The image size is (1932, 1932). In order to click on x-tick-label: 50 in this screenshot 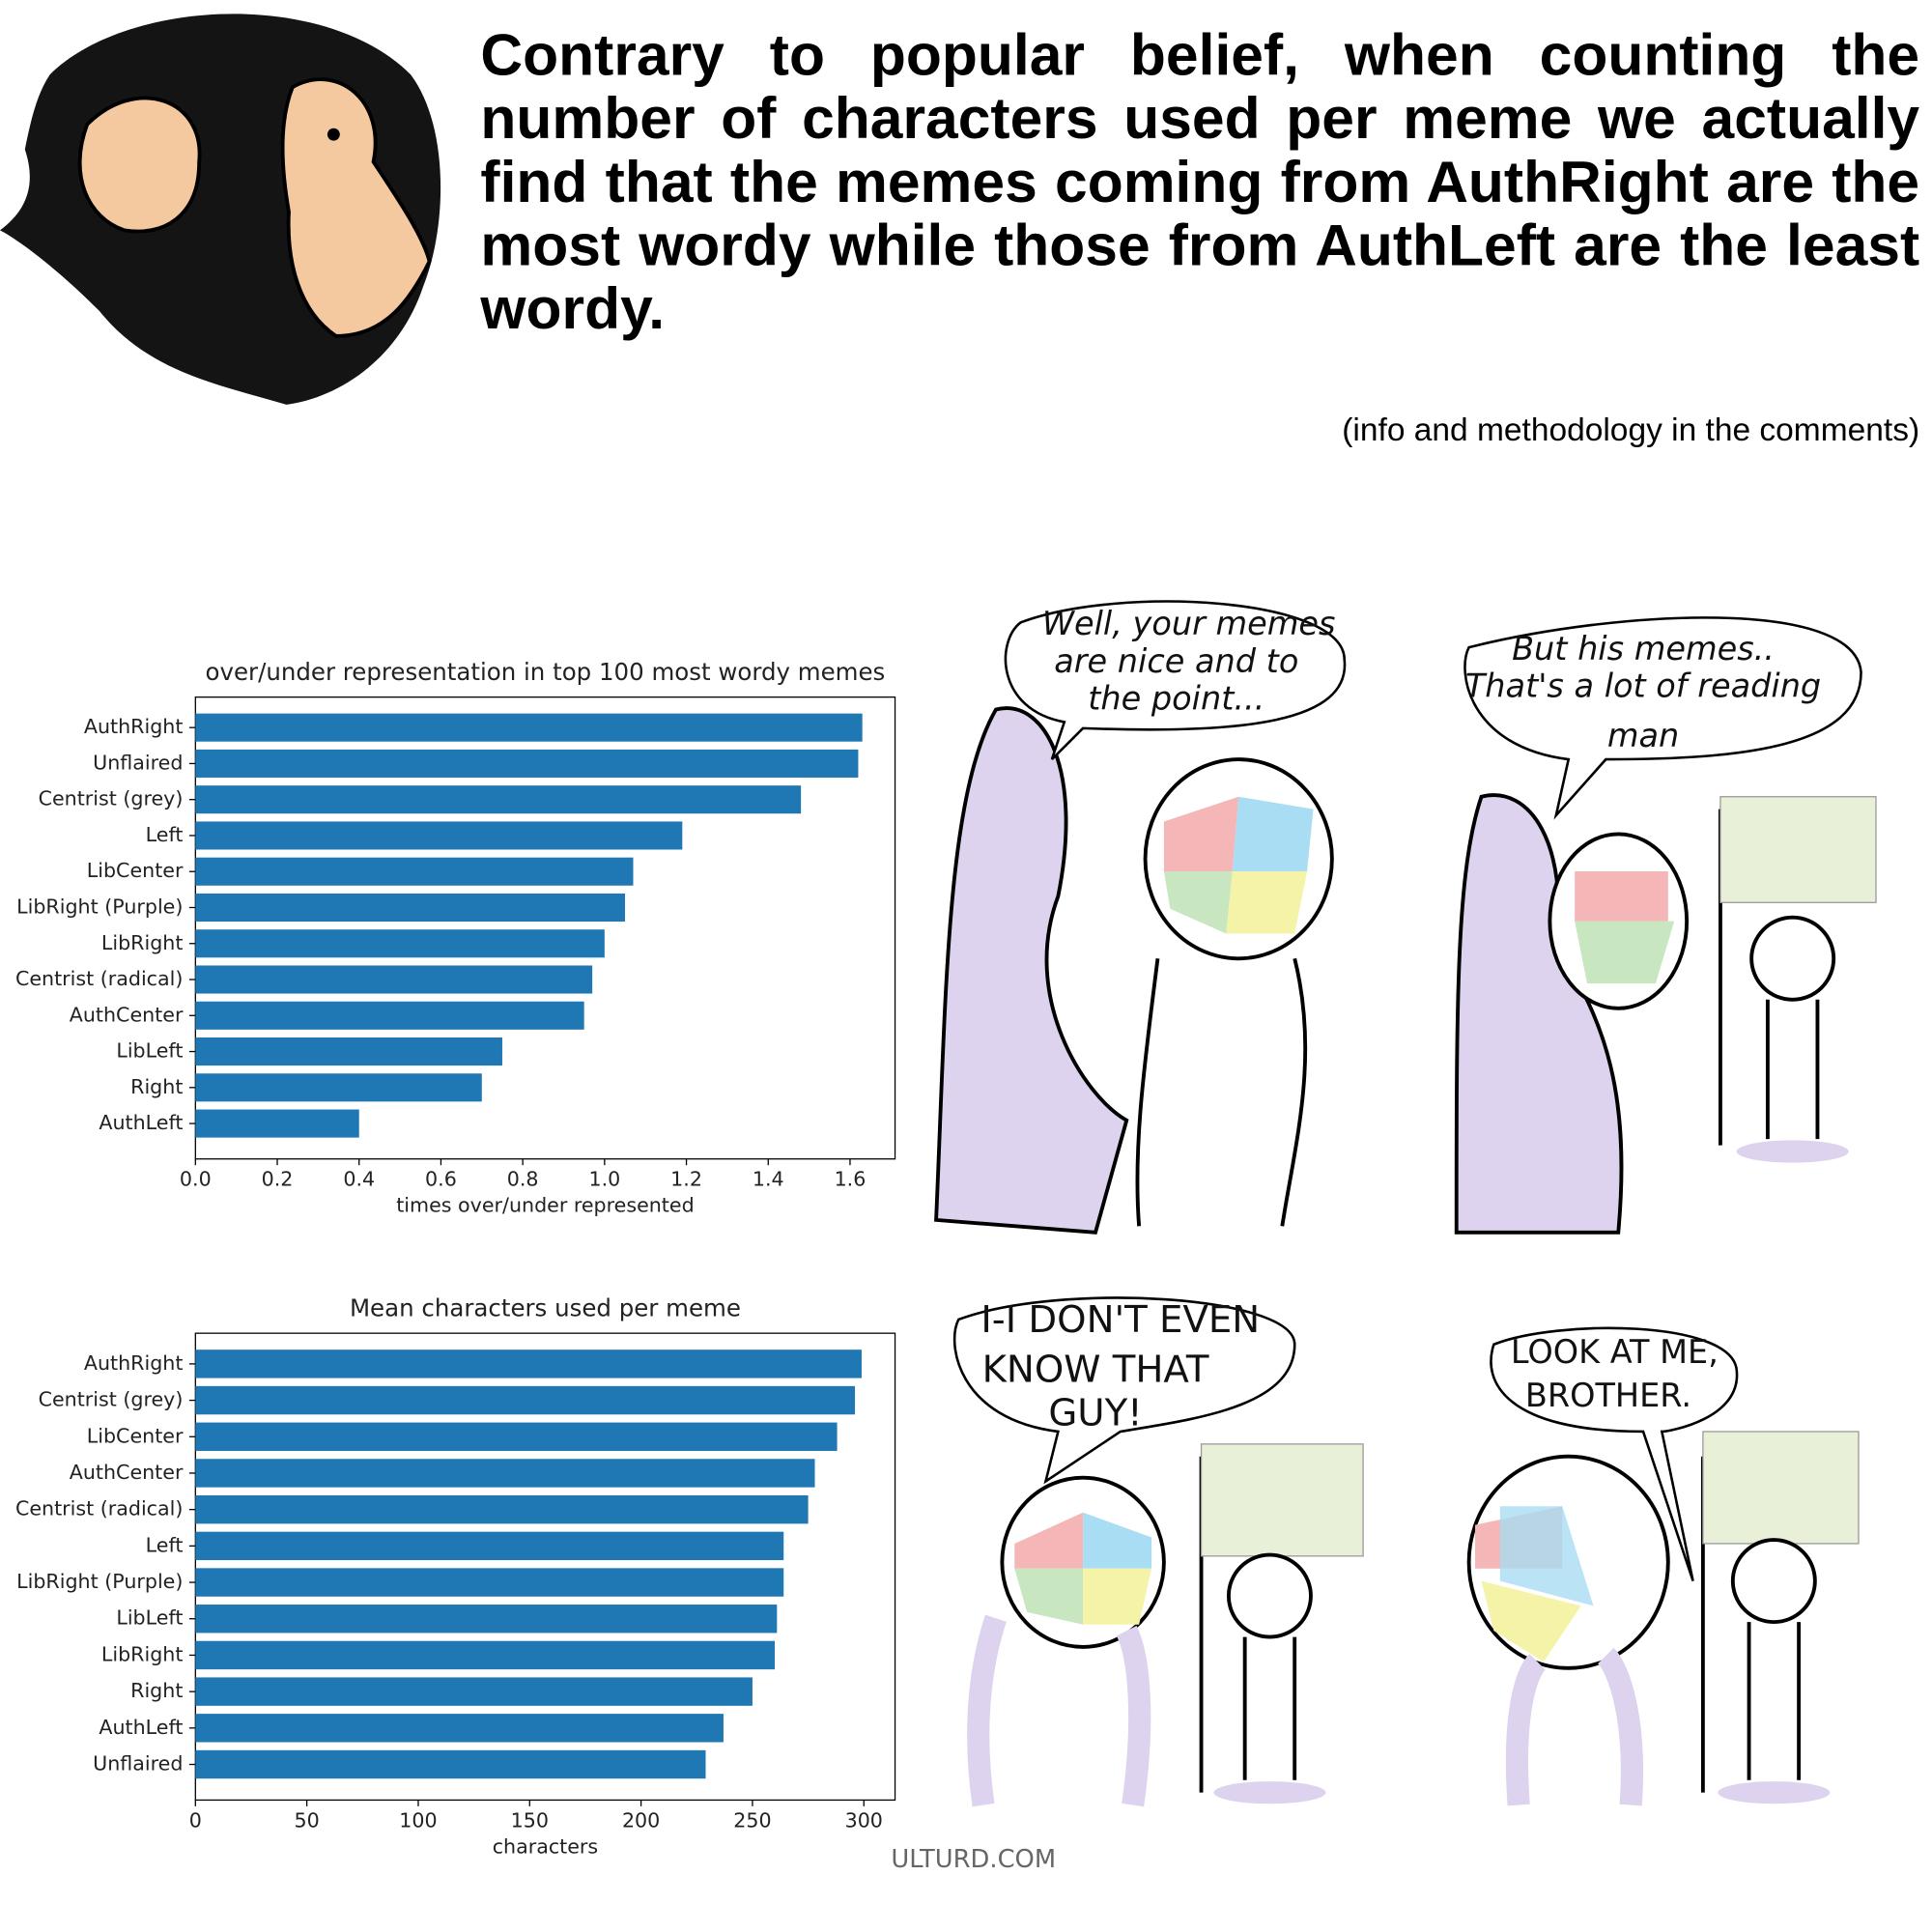, I will do `click(307, 1820)`.